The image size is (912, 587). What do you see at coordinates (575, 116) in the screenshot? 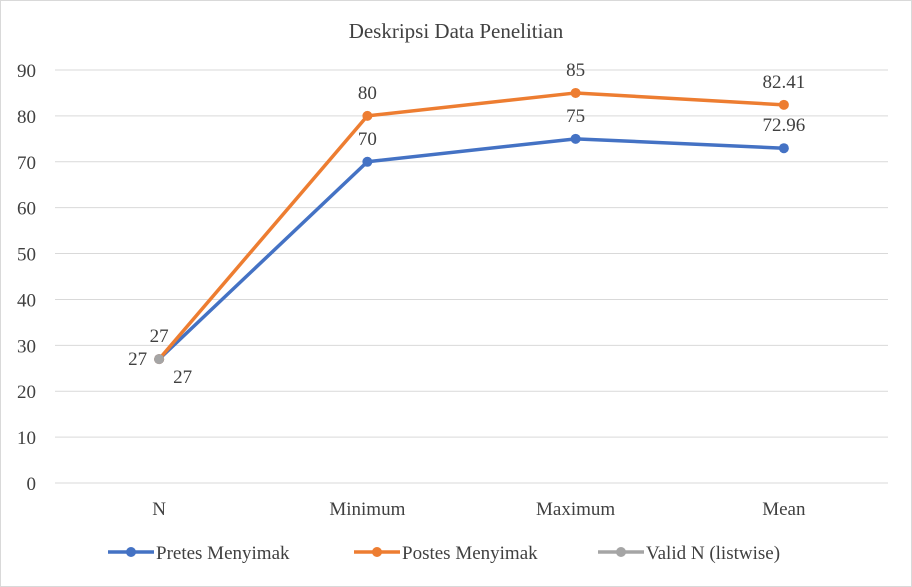
I see `data-label: 75` at bounding box center [575, 116].